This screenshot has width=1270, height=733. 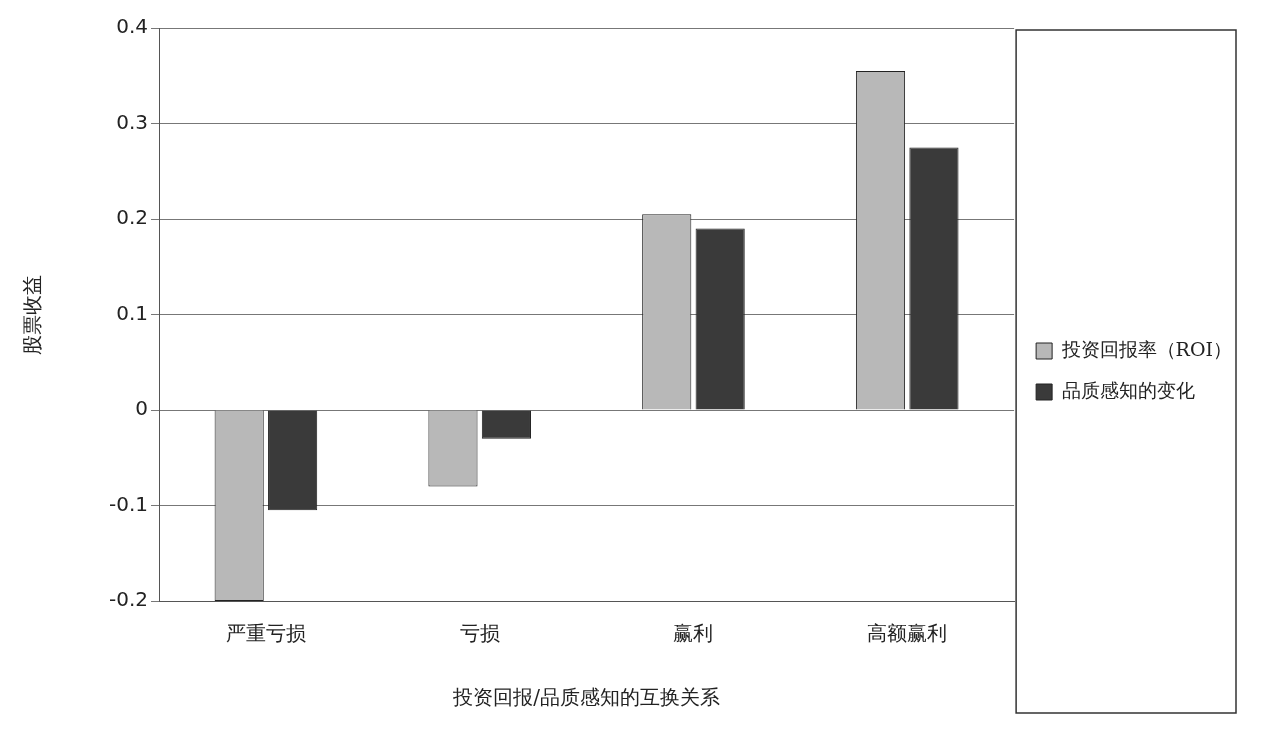 What do you see at coordinates (1146, 348) in the screenshot?
I see `legend-label: 投资回报率（ROI）` at bounding box center [1146, 348].